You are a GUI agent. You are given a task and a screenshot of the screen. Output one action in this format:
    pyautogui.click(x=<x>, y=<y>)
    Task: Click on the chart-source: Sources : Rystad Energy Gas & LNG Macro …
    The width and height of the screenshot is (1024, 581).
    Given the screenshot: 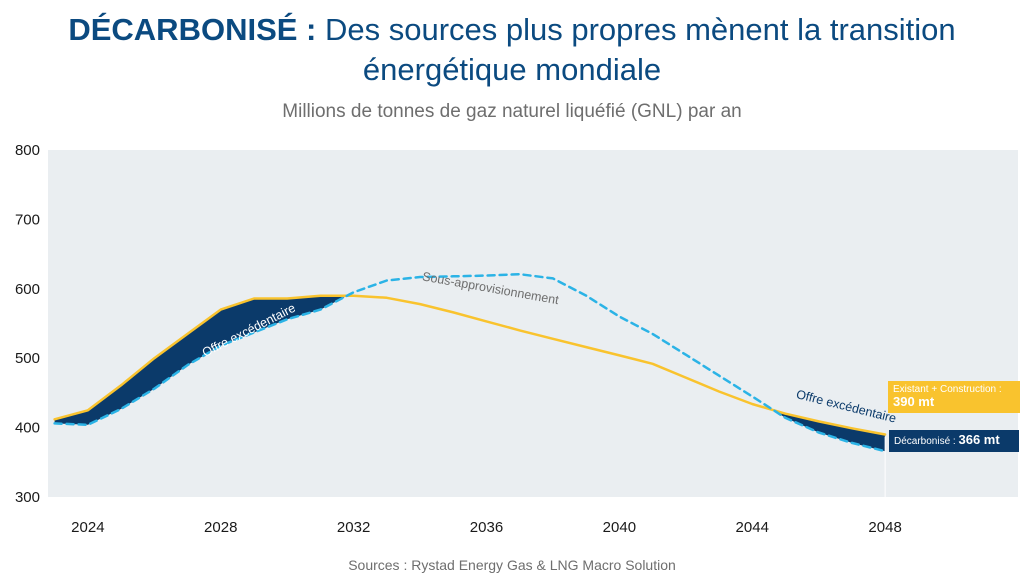 What is the action you would take?
    pyautogui.click(x=512, y=565)
    